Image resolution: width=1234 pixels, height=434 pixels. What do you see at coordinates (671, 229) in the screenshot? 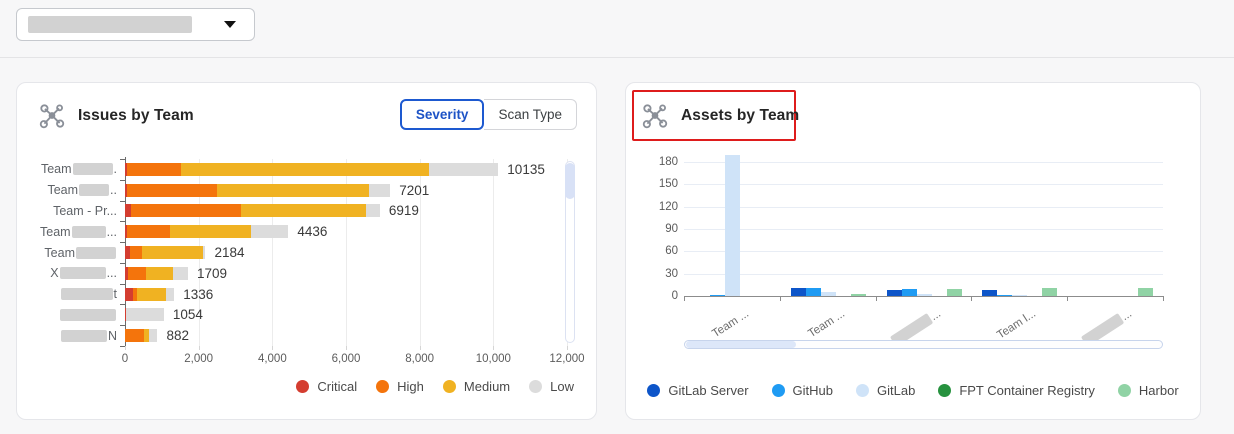
I see `y-tick-label: 90` at bounding box center [671, 229].